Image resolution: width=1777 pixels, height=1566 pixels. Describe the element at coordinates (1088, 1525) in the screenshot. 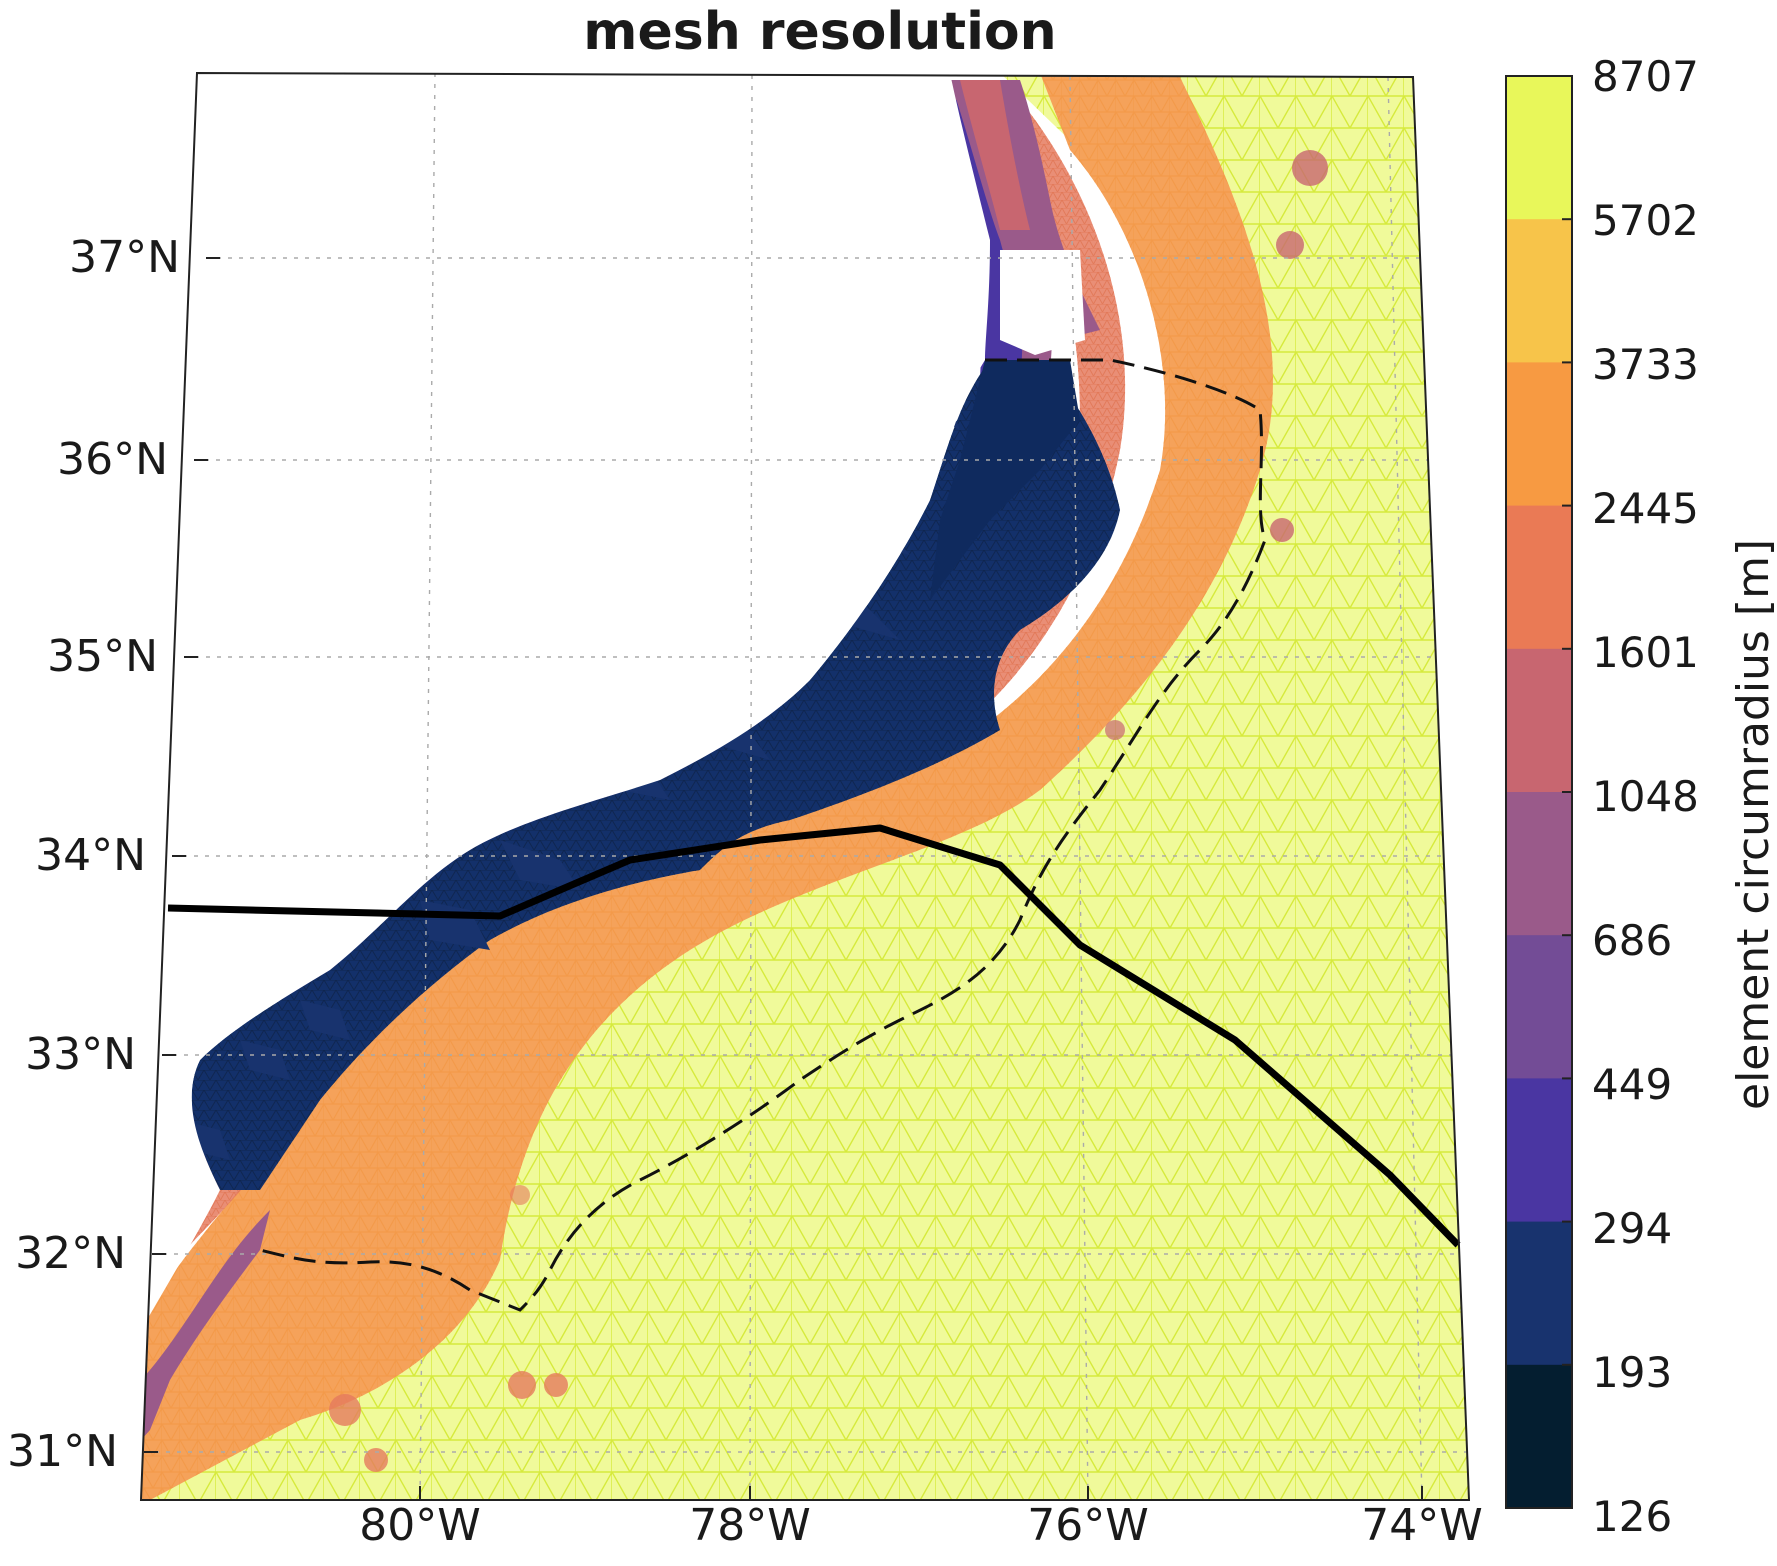

I see `lon-label-76w: 76°W` at that location.